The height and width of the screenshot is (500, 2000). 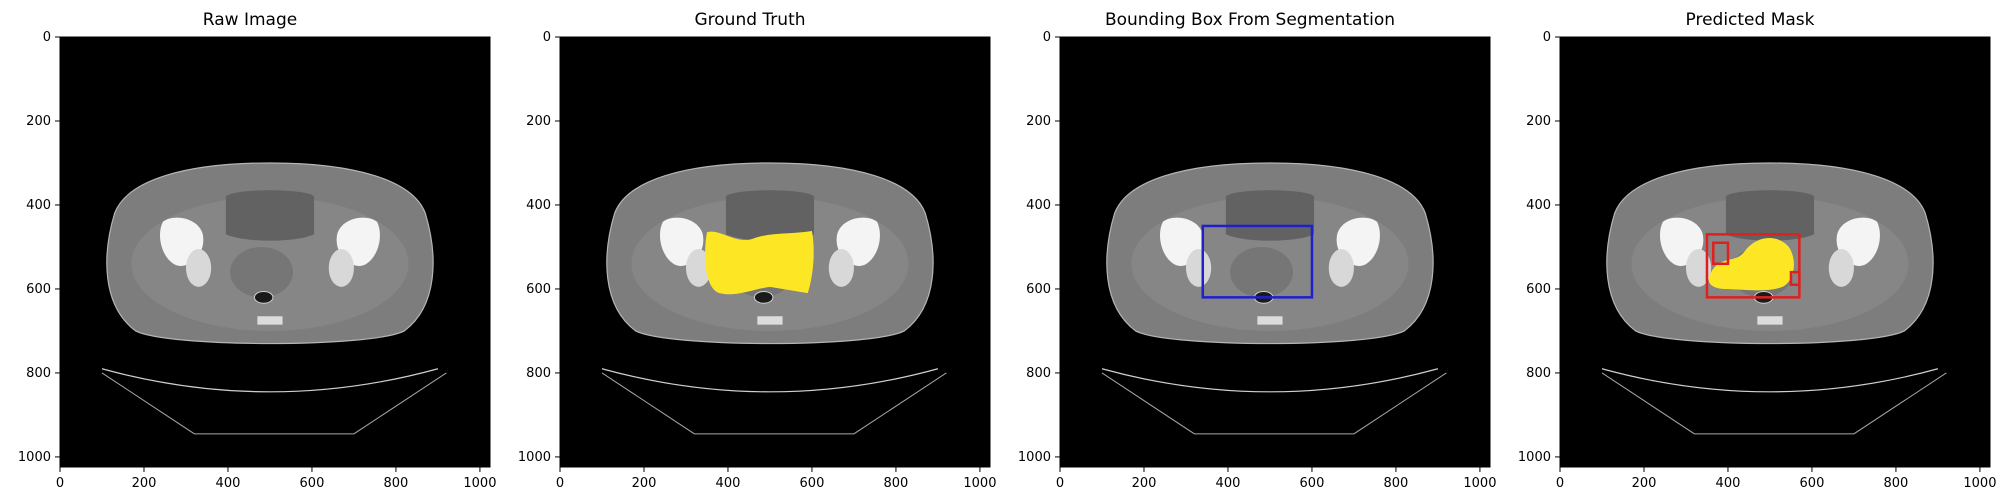 I want to click on panel-title: Bounding Box From Segmentation, so click(x=1250, y=20).